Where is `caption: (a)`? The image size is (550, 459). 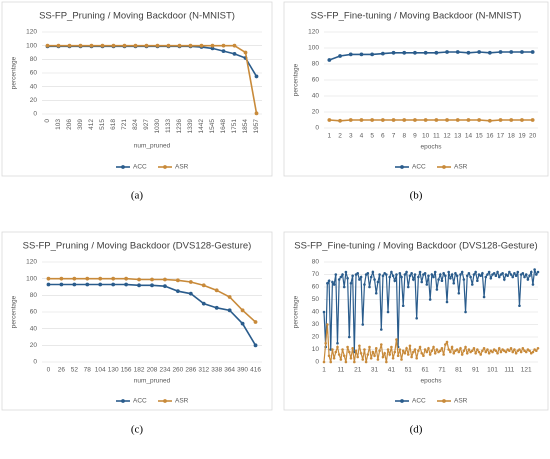 caption: (a) is located at coordinates (137, 196).